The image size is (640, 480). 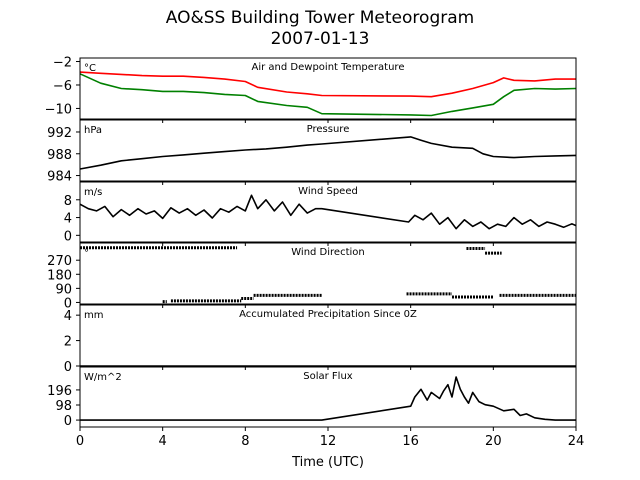 I want to click on y-tick-label: 98, so click(x=63, y=406).